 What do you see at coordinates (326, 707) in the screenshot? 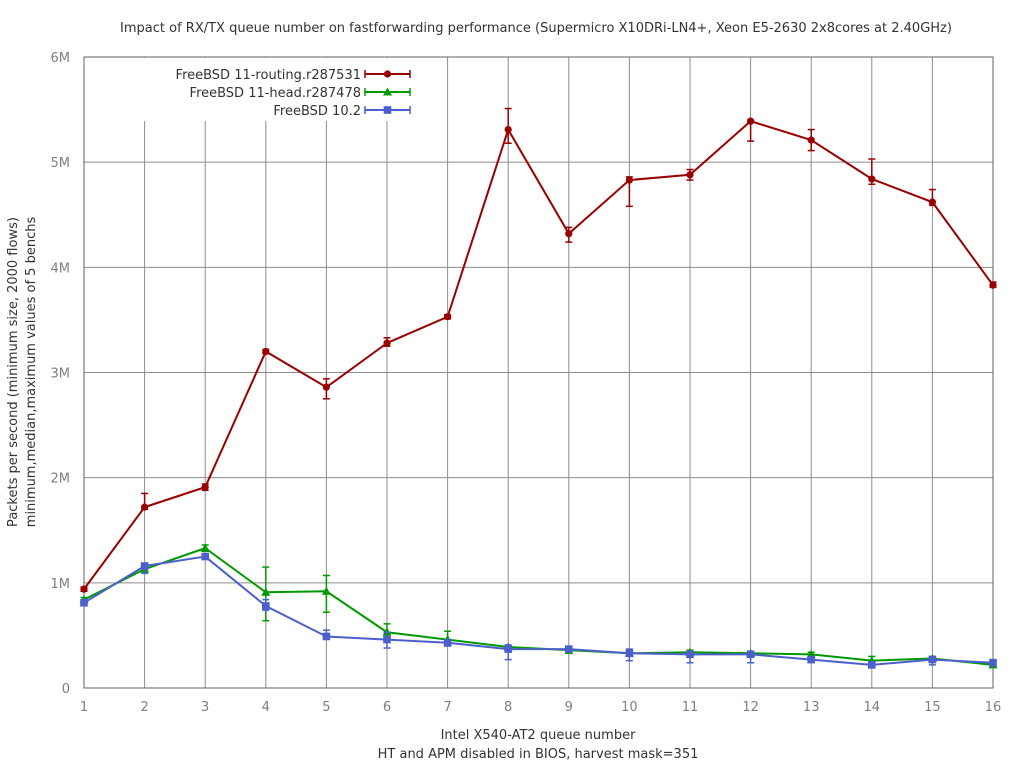
I see `x-tick-label: 5` at bounding box center [326, 707].